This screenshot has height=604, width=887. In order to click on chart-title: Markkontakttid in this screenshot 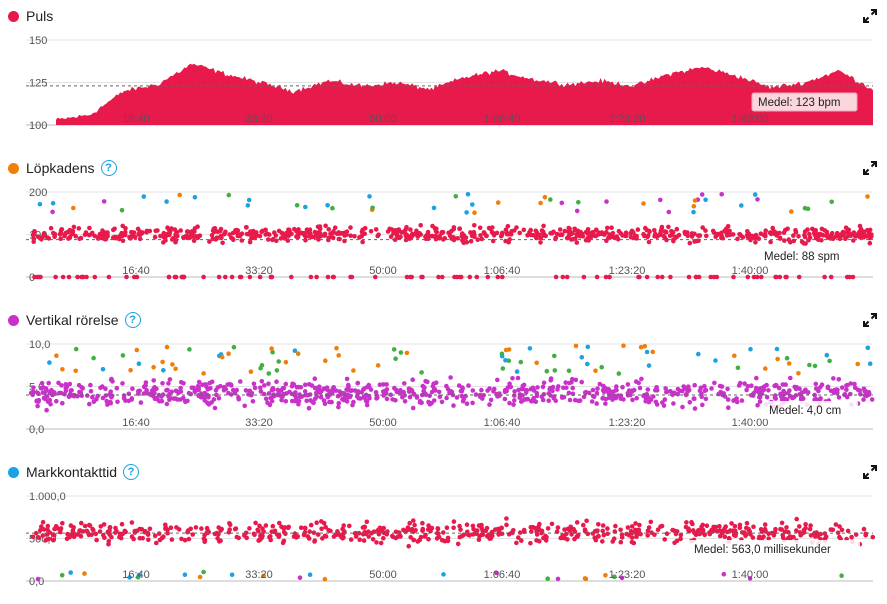, I will do `click(72, 472)`.